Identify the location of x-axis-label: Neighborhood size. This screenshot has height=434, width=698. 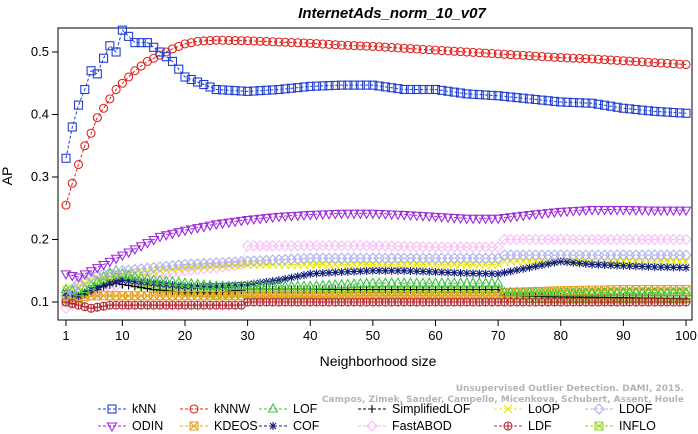
(378, 361).